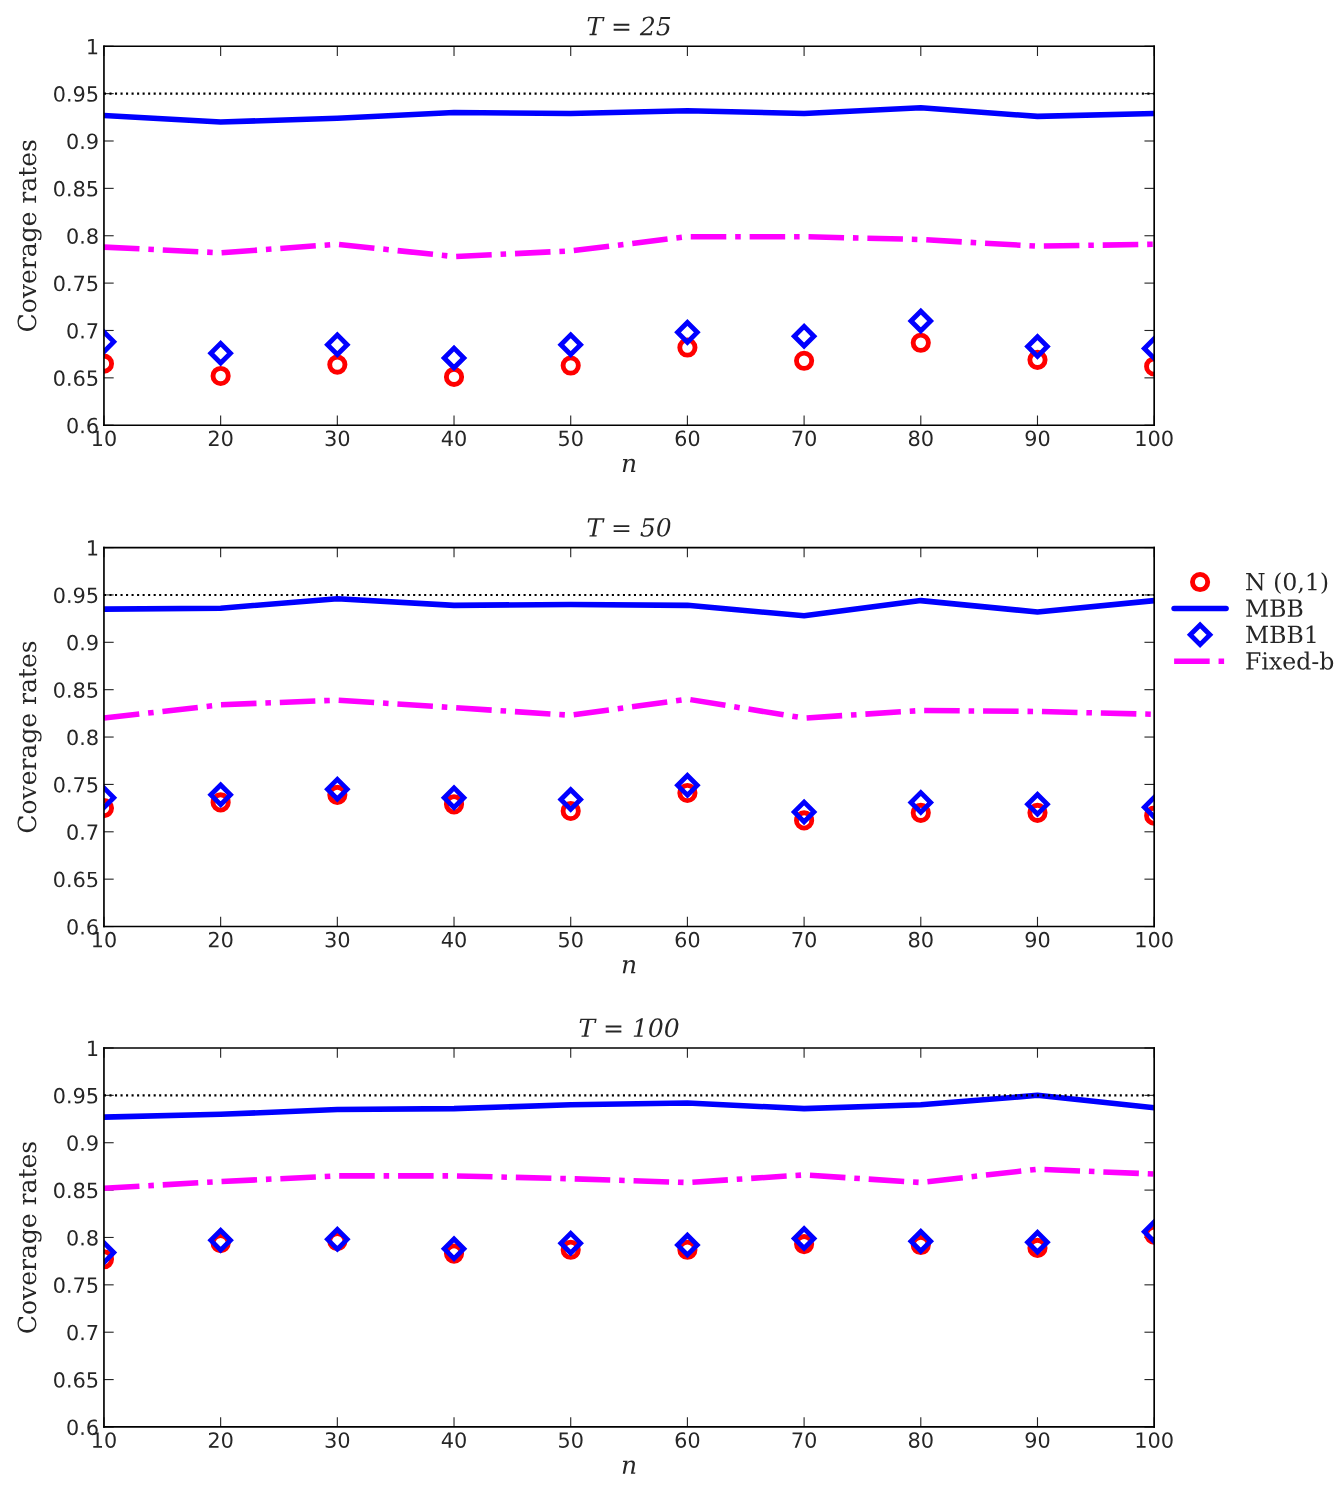  What do you see at coordinates (1290, 660) in the screenshot?
I see `legend-label: Fixed-b` at bounding box center [1290, 660].